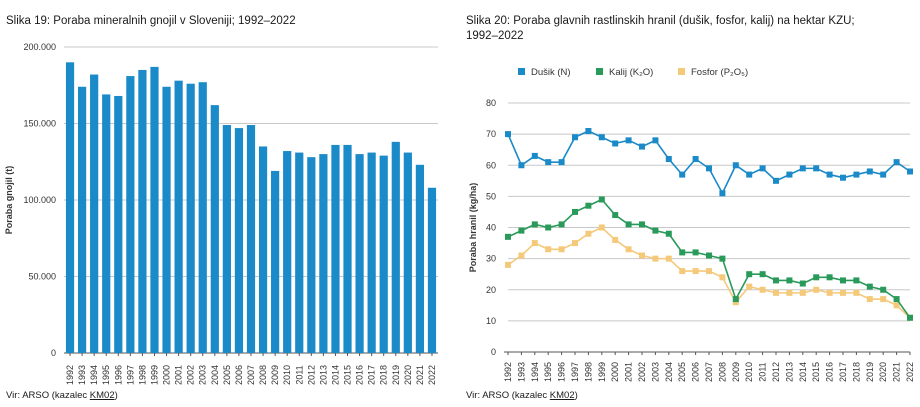 The height and width of the screenshot is (407, 920). What do you see at coordinates (508, 395) in the screenshot?
I see `right-source-prefix: Vir: ARSO (kazalec` at bounding box center [508, 395].